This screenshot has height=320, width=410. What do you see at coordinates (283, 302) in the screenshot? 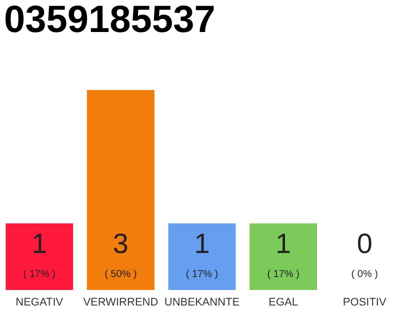
I see `x-tick-label: EGAL` at bounding box center [283, 302].